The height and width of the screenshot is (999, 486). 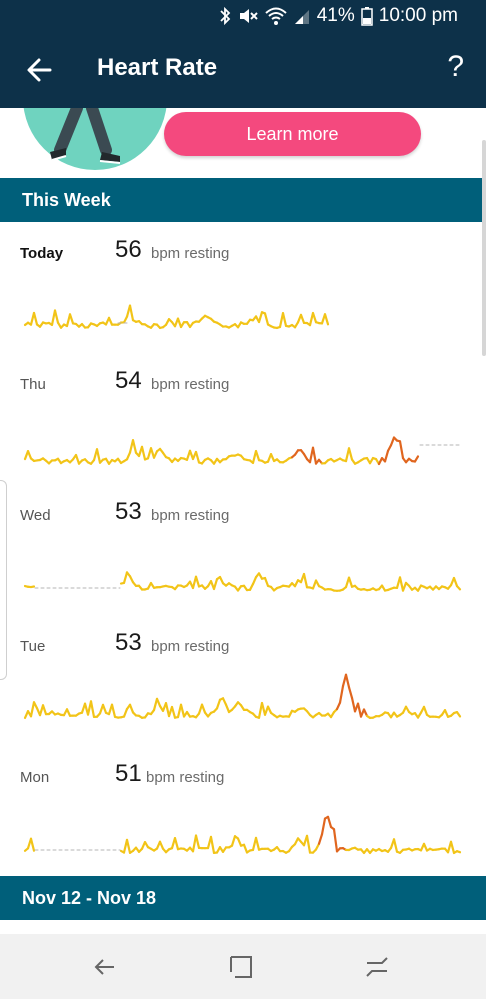 What do you see at coordinates (335, 15) in the screenshot?
I see `battery-percent: 41%` at bounding box center [335, 15].